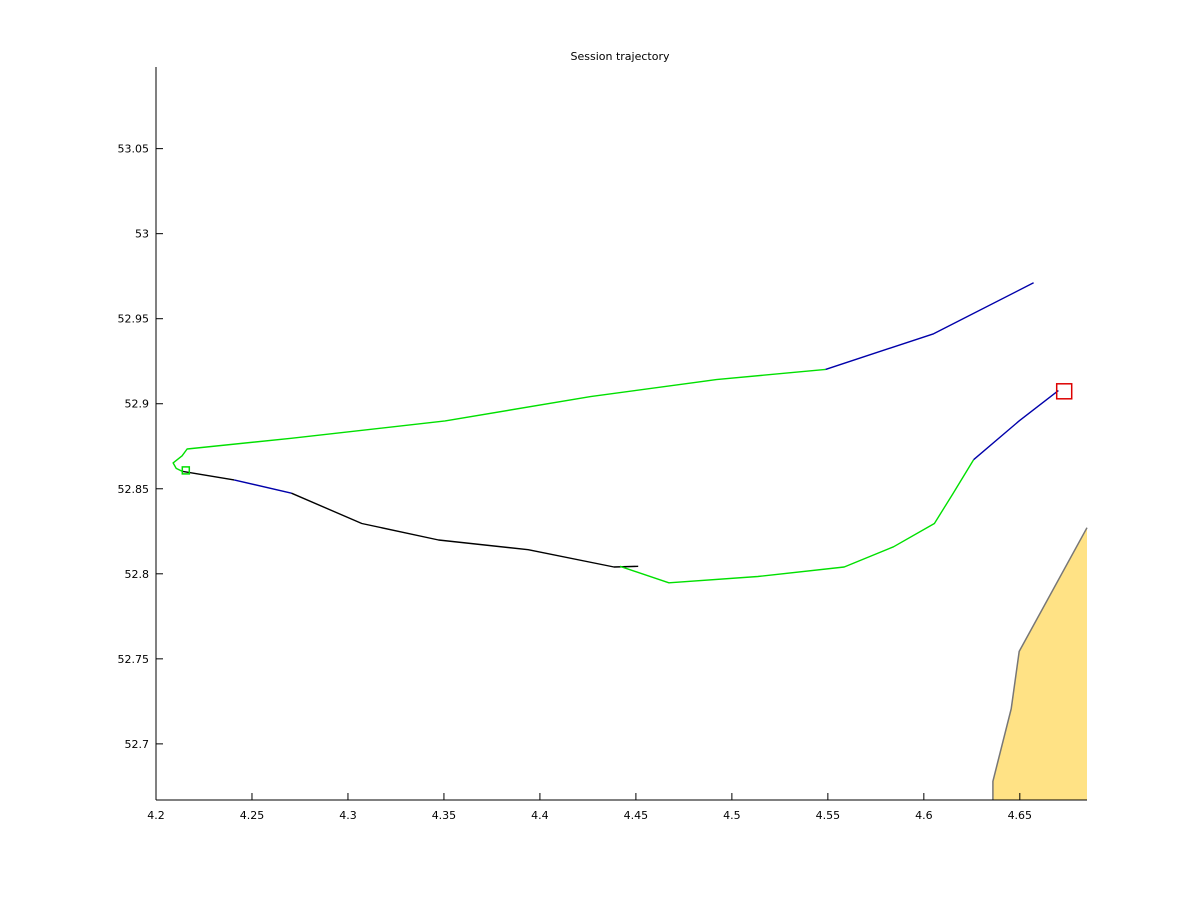 This screenshot has width=1200, height=900. I want to click on y-tick-label: 53.05, so click(134, 149).